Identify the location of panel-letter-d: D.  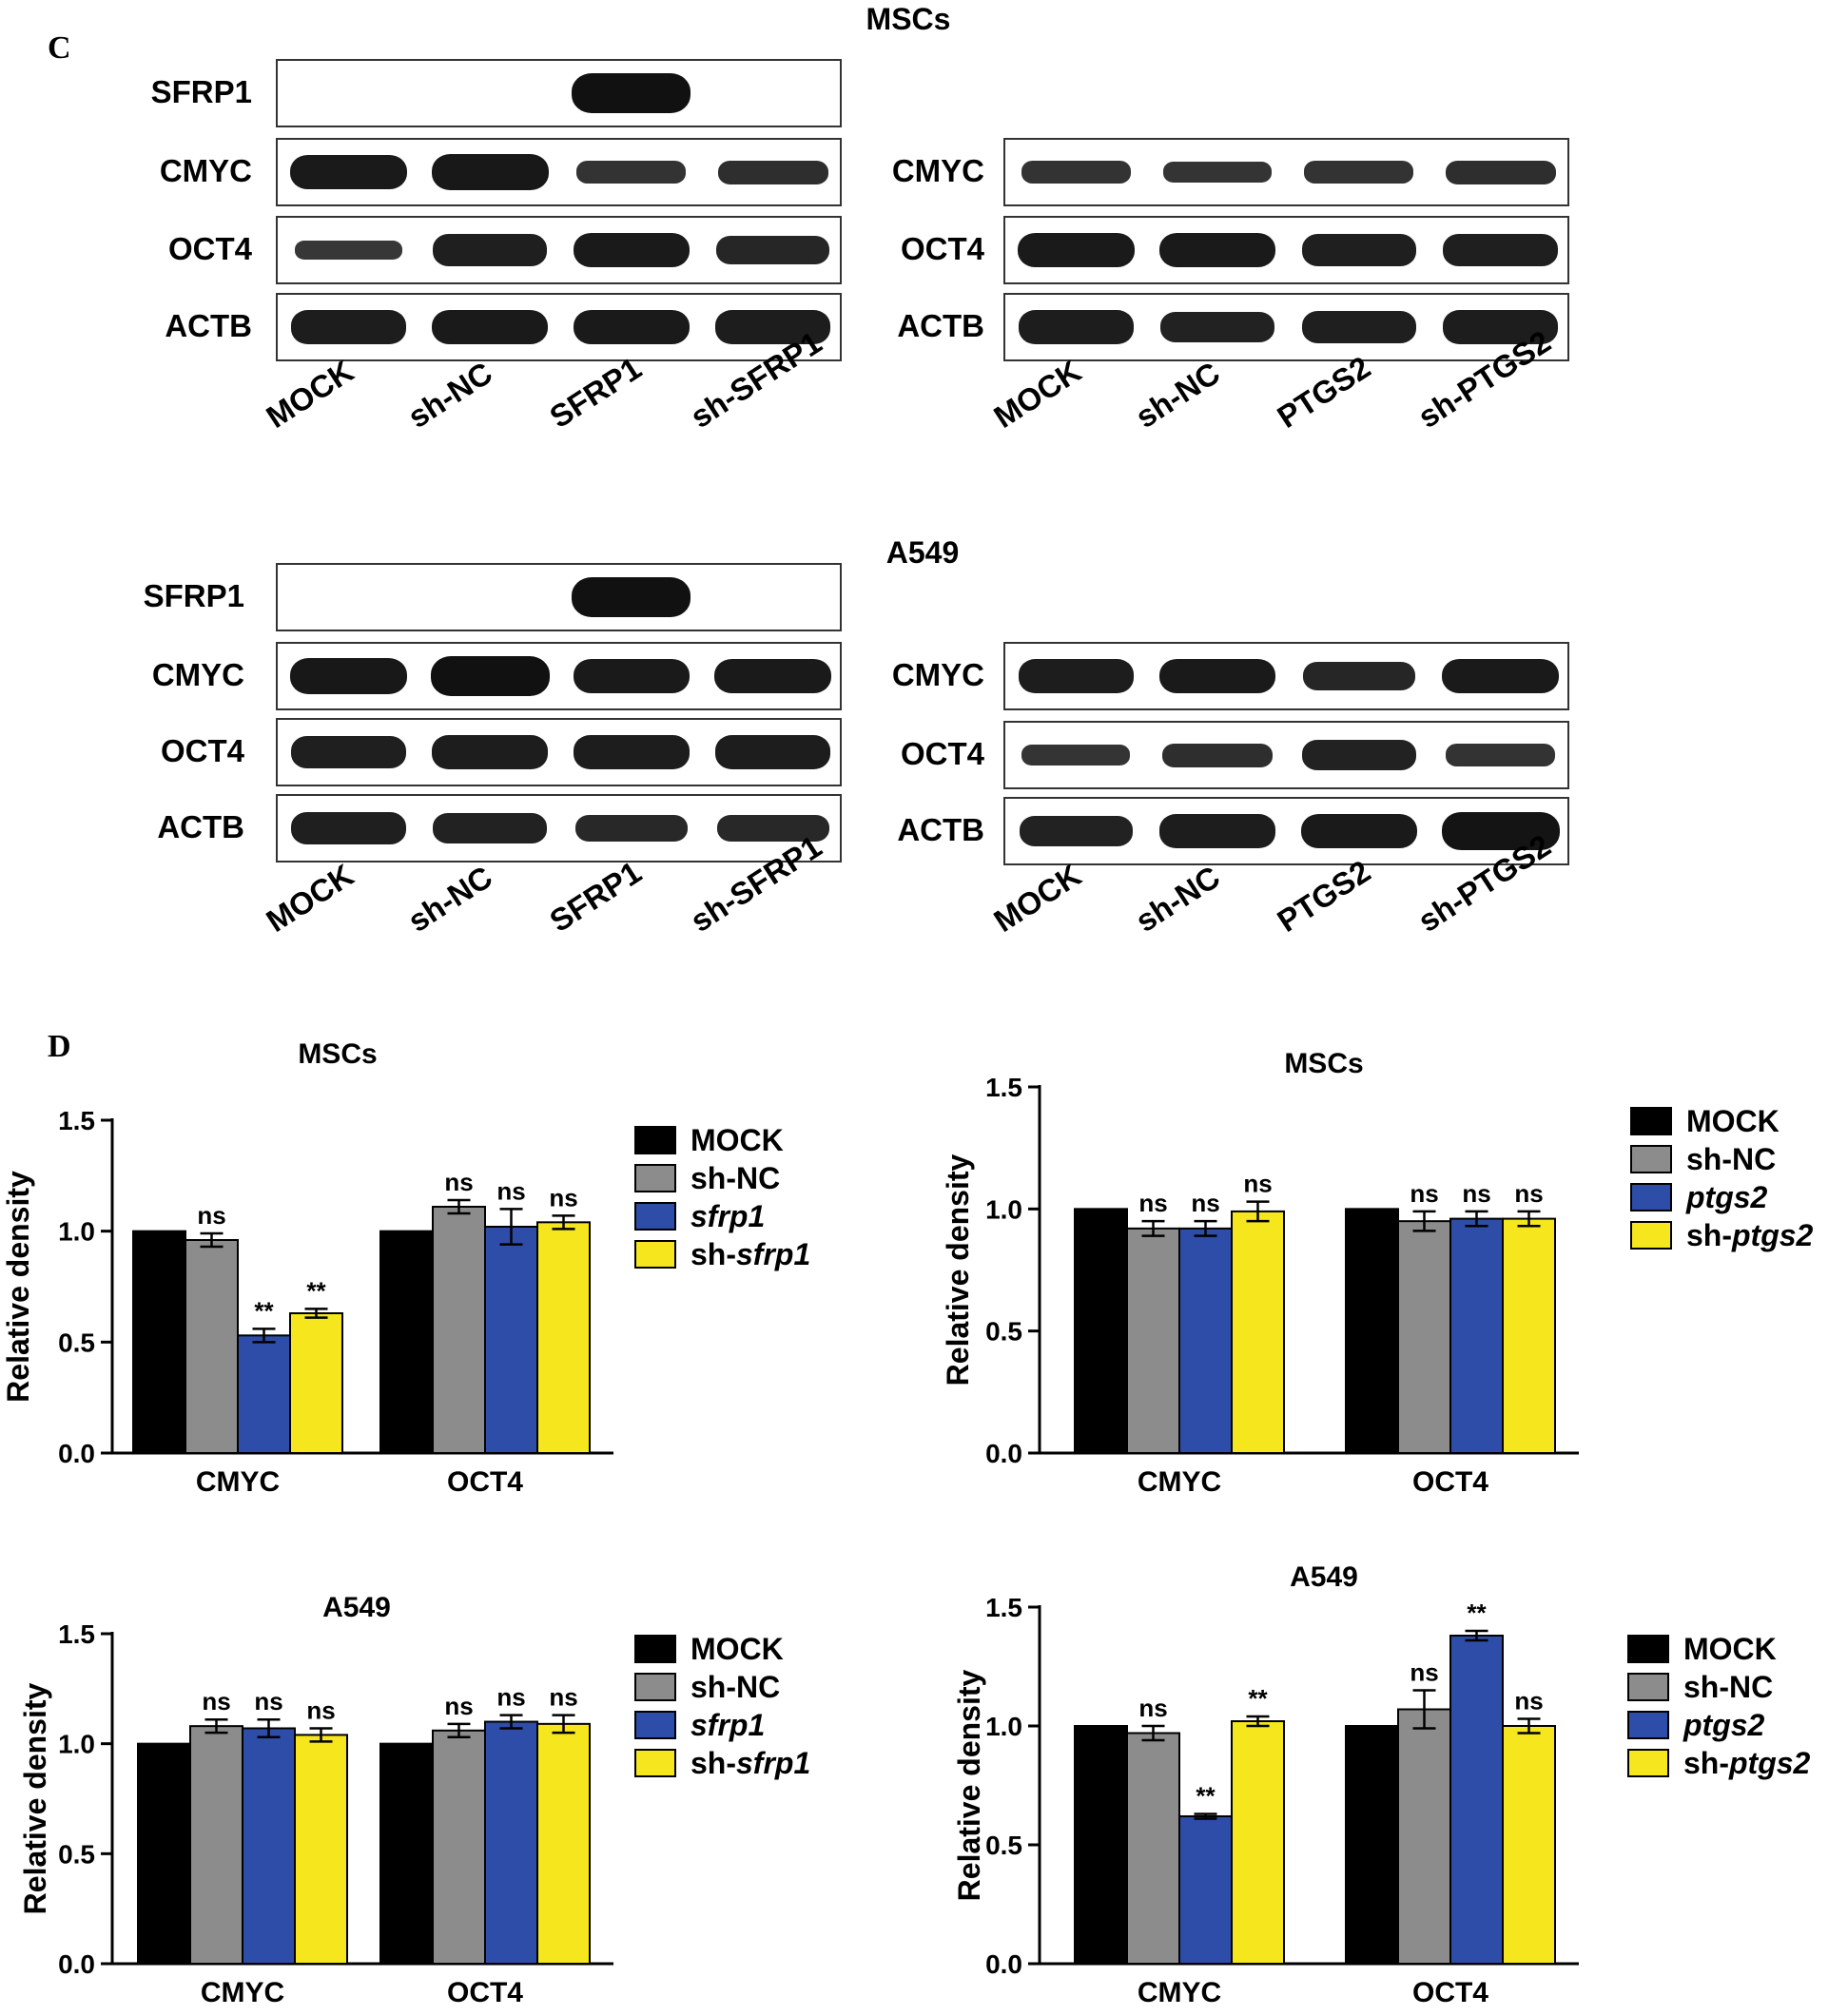
(59, 1046).